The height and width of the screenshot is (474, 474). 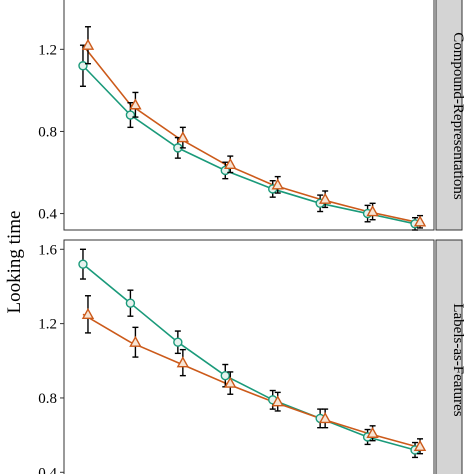 What do you see at coordinates (458, 116) in the screenshot?
I see `strip-label: Compound-Representations` at bounding box center [458, 116].